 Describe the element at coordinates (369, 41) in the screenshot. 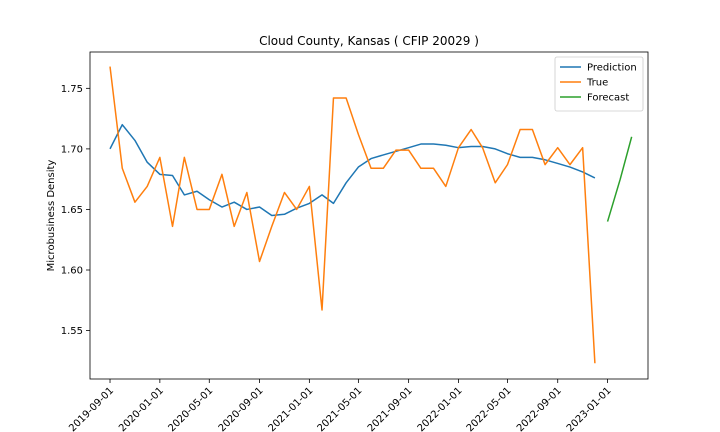

I see `chart-title: Cloud County, Kansas ( CFIP 20029 )` at that location.